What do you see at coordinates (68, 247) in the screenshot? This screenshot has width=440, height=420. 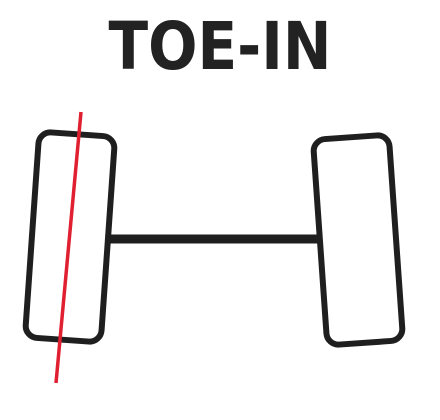 I see `toe-angle-line` at bounding box center [68, 247].